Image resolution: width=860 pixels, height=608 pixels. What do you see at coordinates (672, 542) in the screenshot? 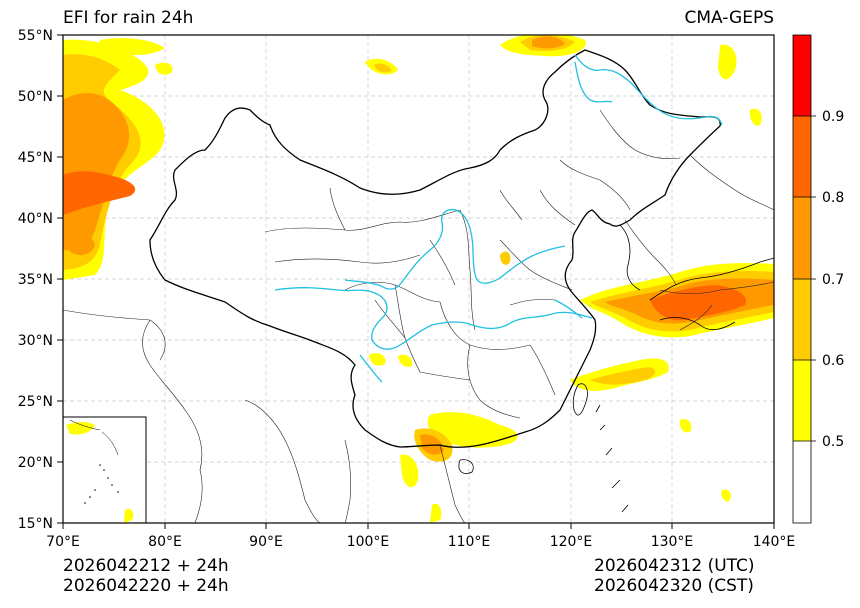
I see `x-tick-label: 130°E` at bounding box center [672, 542].